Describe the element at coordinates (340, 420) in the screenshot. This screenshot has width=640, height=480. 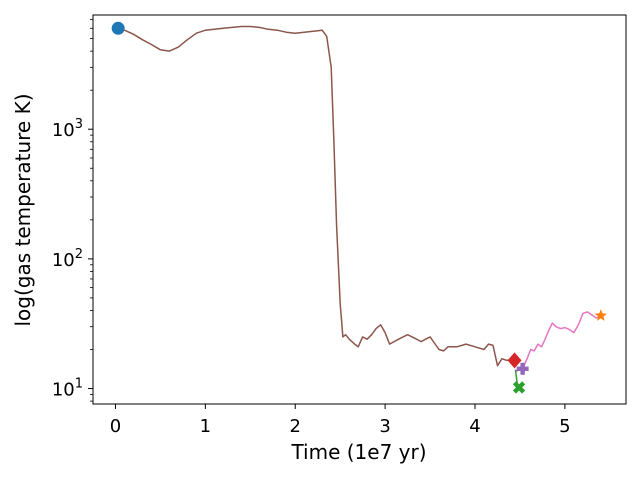
I see `x-axis-ticks: 0 1 2 3 4 5` at that location.